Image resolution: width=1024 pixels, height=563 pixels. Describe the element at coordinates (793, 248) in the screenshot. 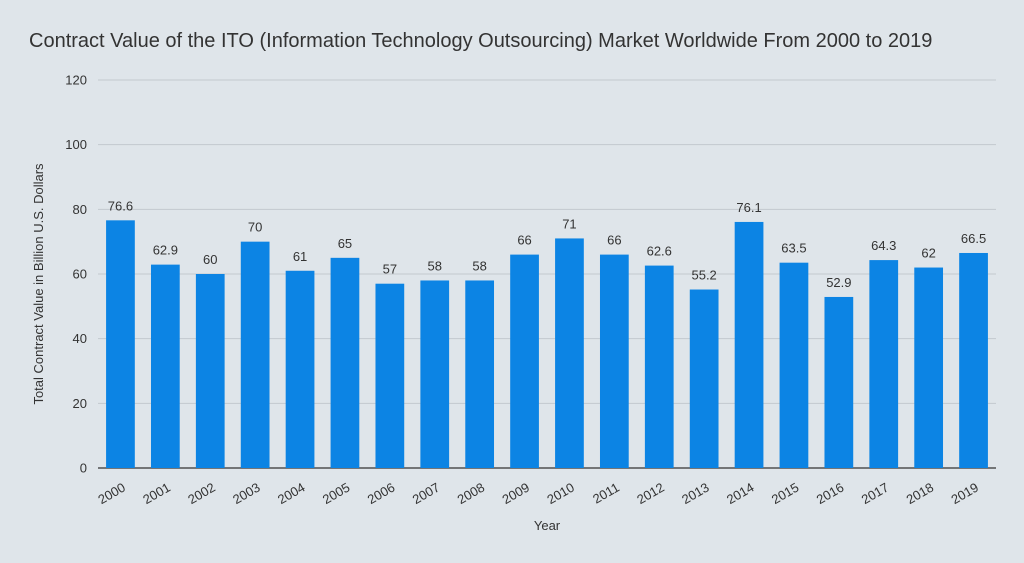

I see `data-label: 63.5` at that location.